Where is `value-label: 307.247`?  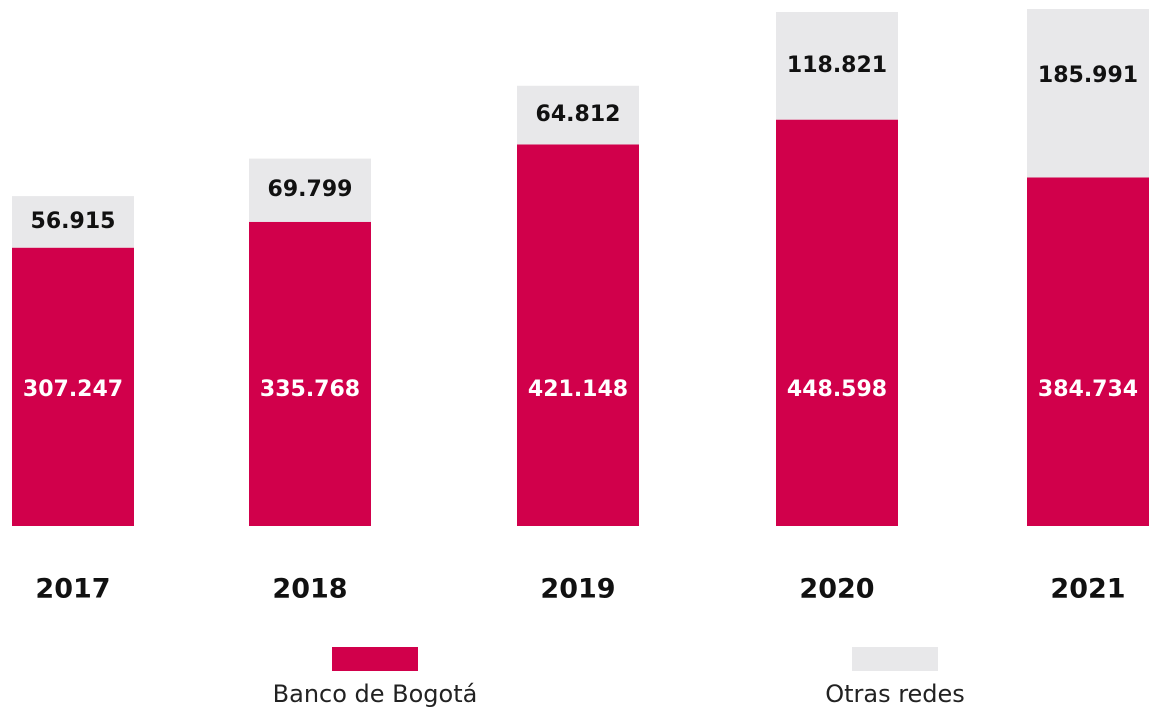 value-label: 307.247 is located at coordinates (73, 389).